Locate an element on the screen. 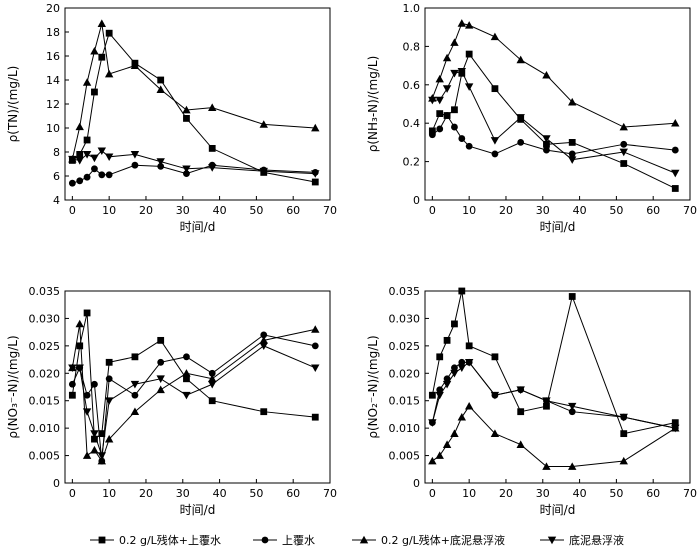 The height and width of the screenshot is (554, 700). x-tick-label-no2n: 30 is located at coordinates (543, 493).